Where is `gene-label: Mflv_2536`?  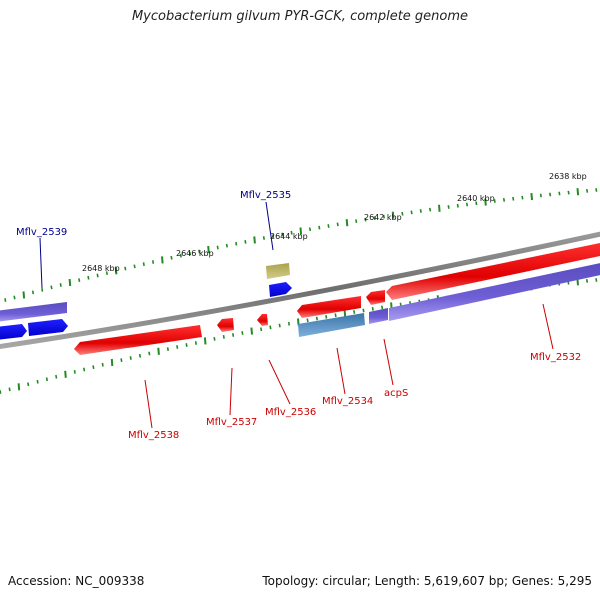
gene-label: Mflv_2536 is located at coordinates (290, 412).